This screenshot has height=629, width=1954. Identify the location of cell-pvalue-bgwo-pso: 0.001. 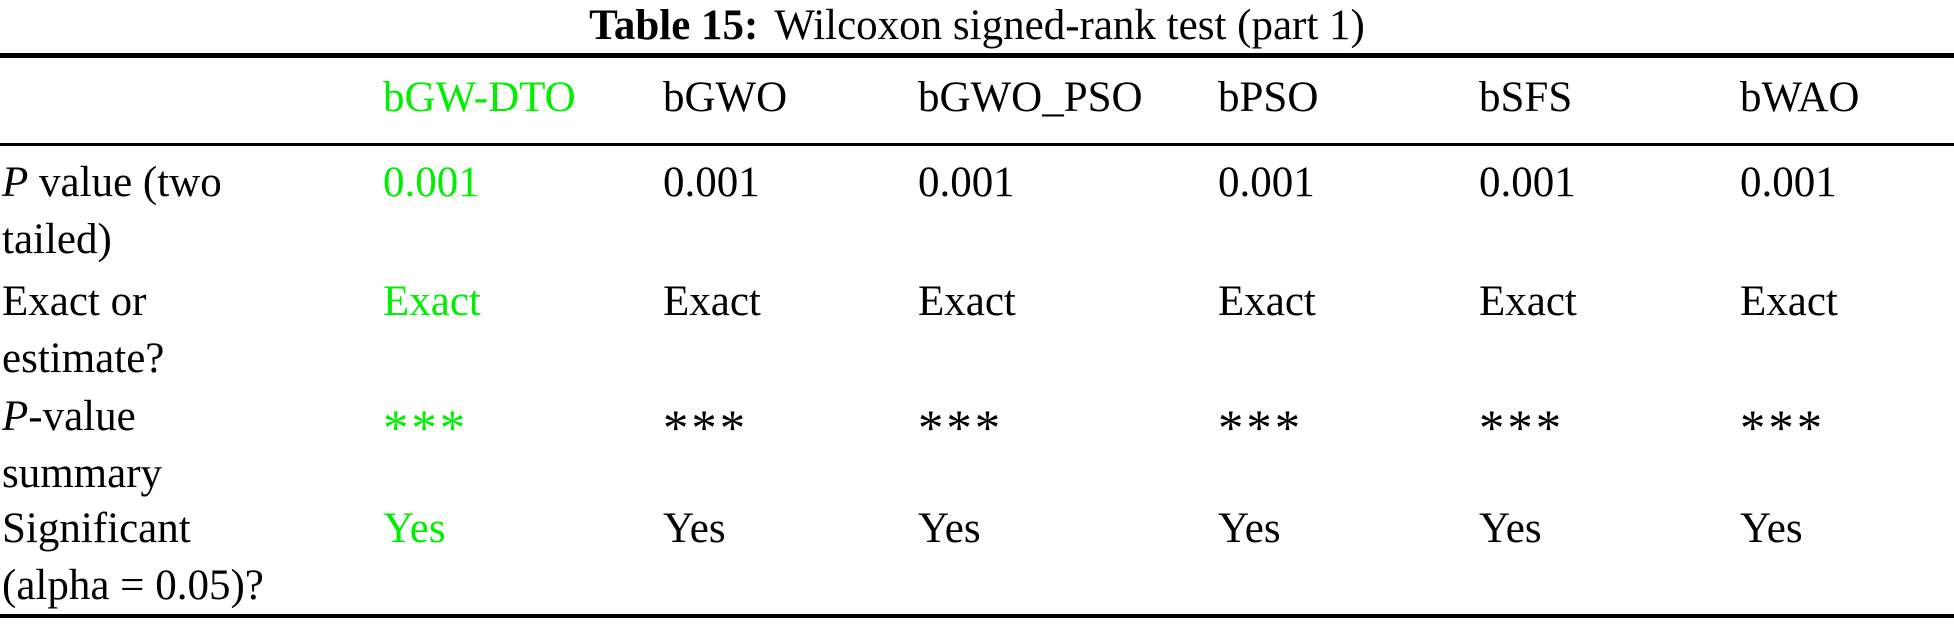
(966, 182).